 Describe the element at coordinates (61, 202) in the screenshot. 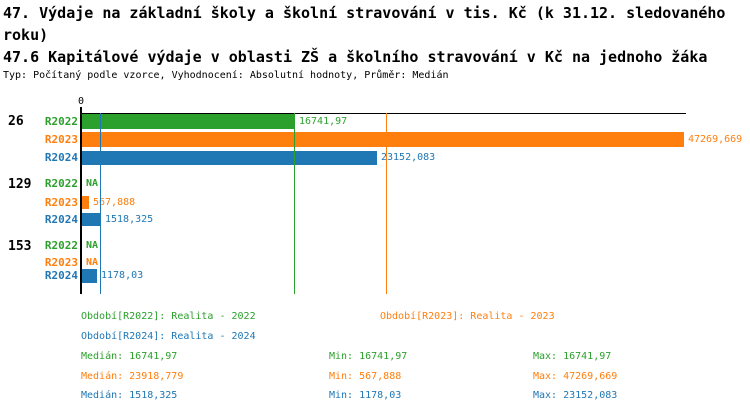

I see `row-label-129-R2023: R2023` at that location.